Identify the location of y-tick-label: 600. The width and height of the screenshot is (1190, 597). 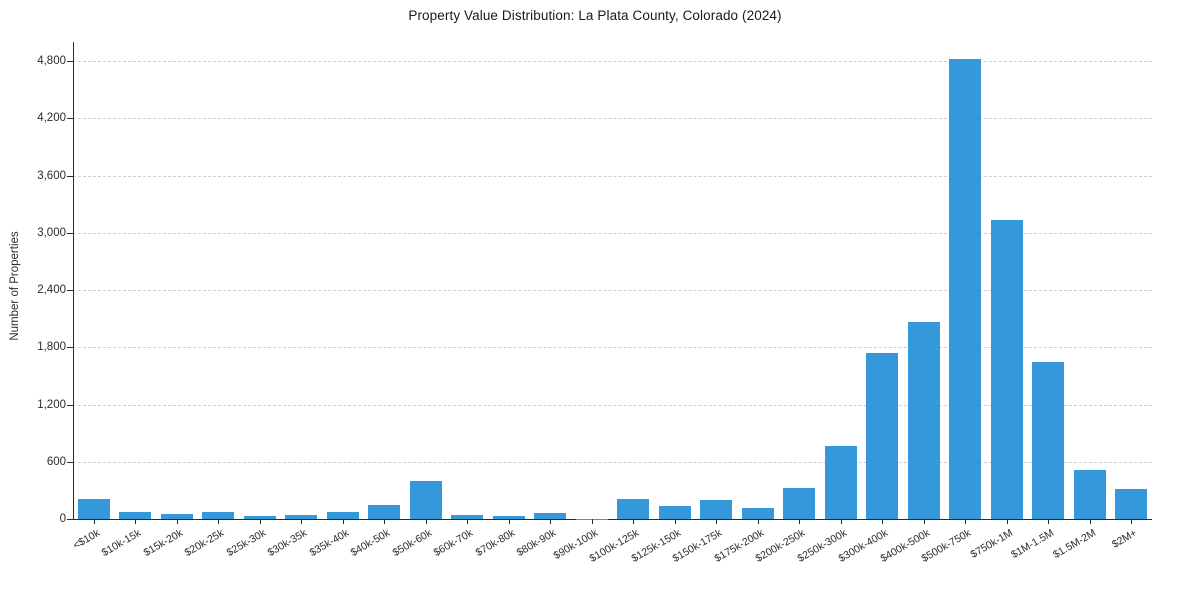
(56, 462).